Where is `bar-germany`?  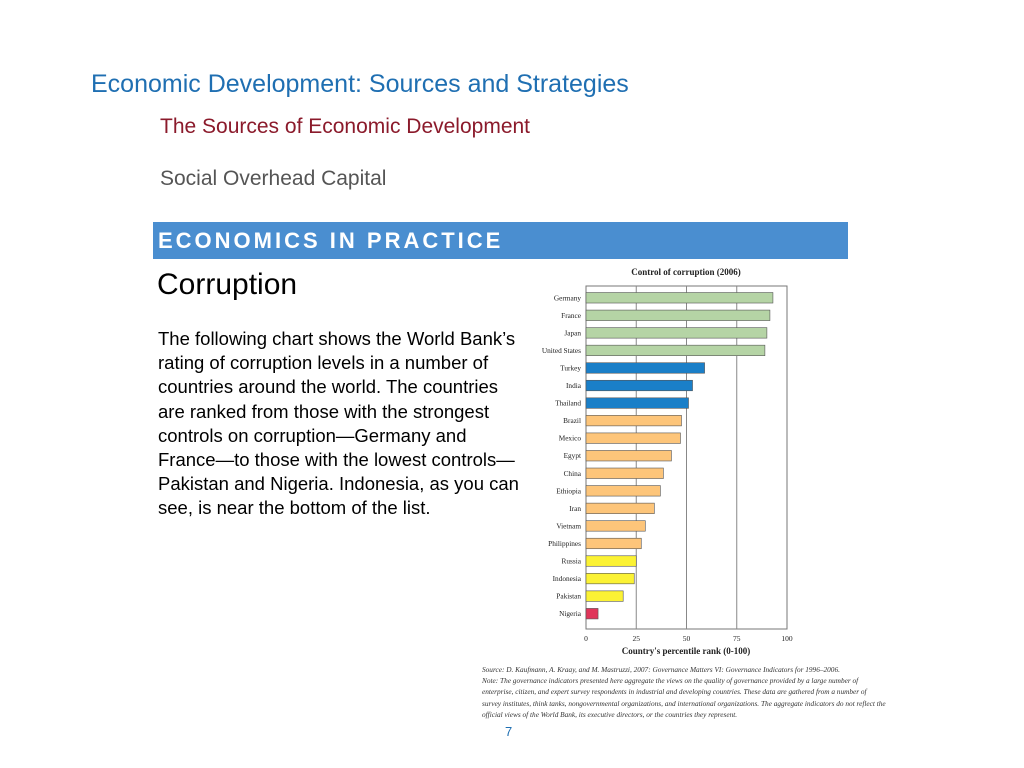
bar-germany is located at coordinates (679, 298).